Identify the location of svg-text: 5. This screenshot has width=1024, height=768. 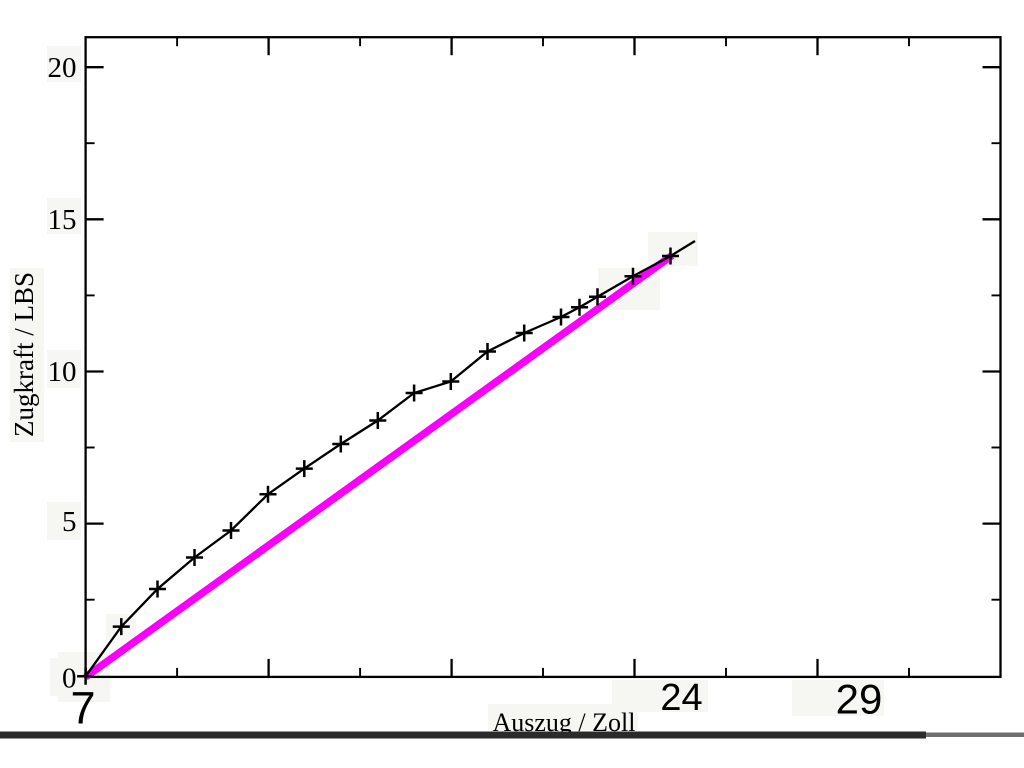
(69, 522).